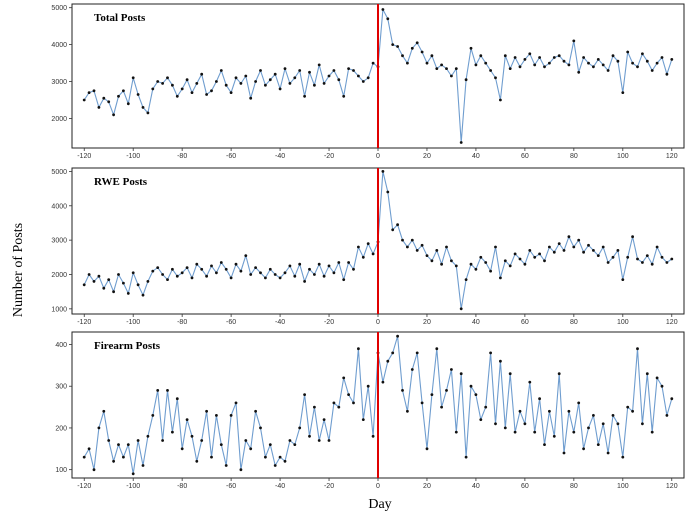 The width and height of the screenshot is (700, 518). I want to click on x-axis-title: Day, so click(379, 504).